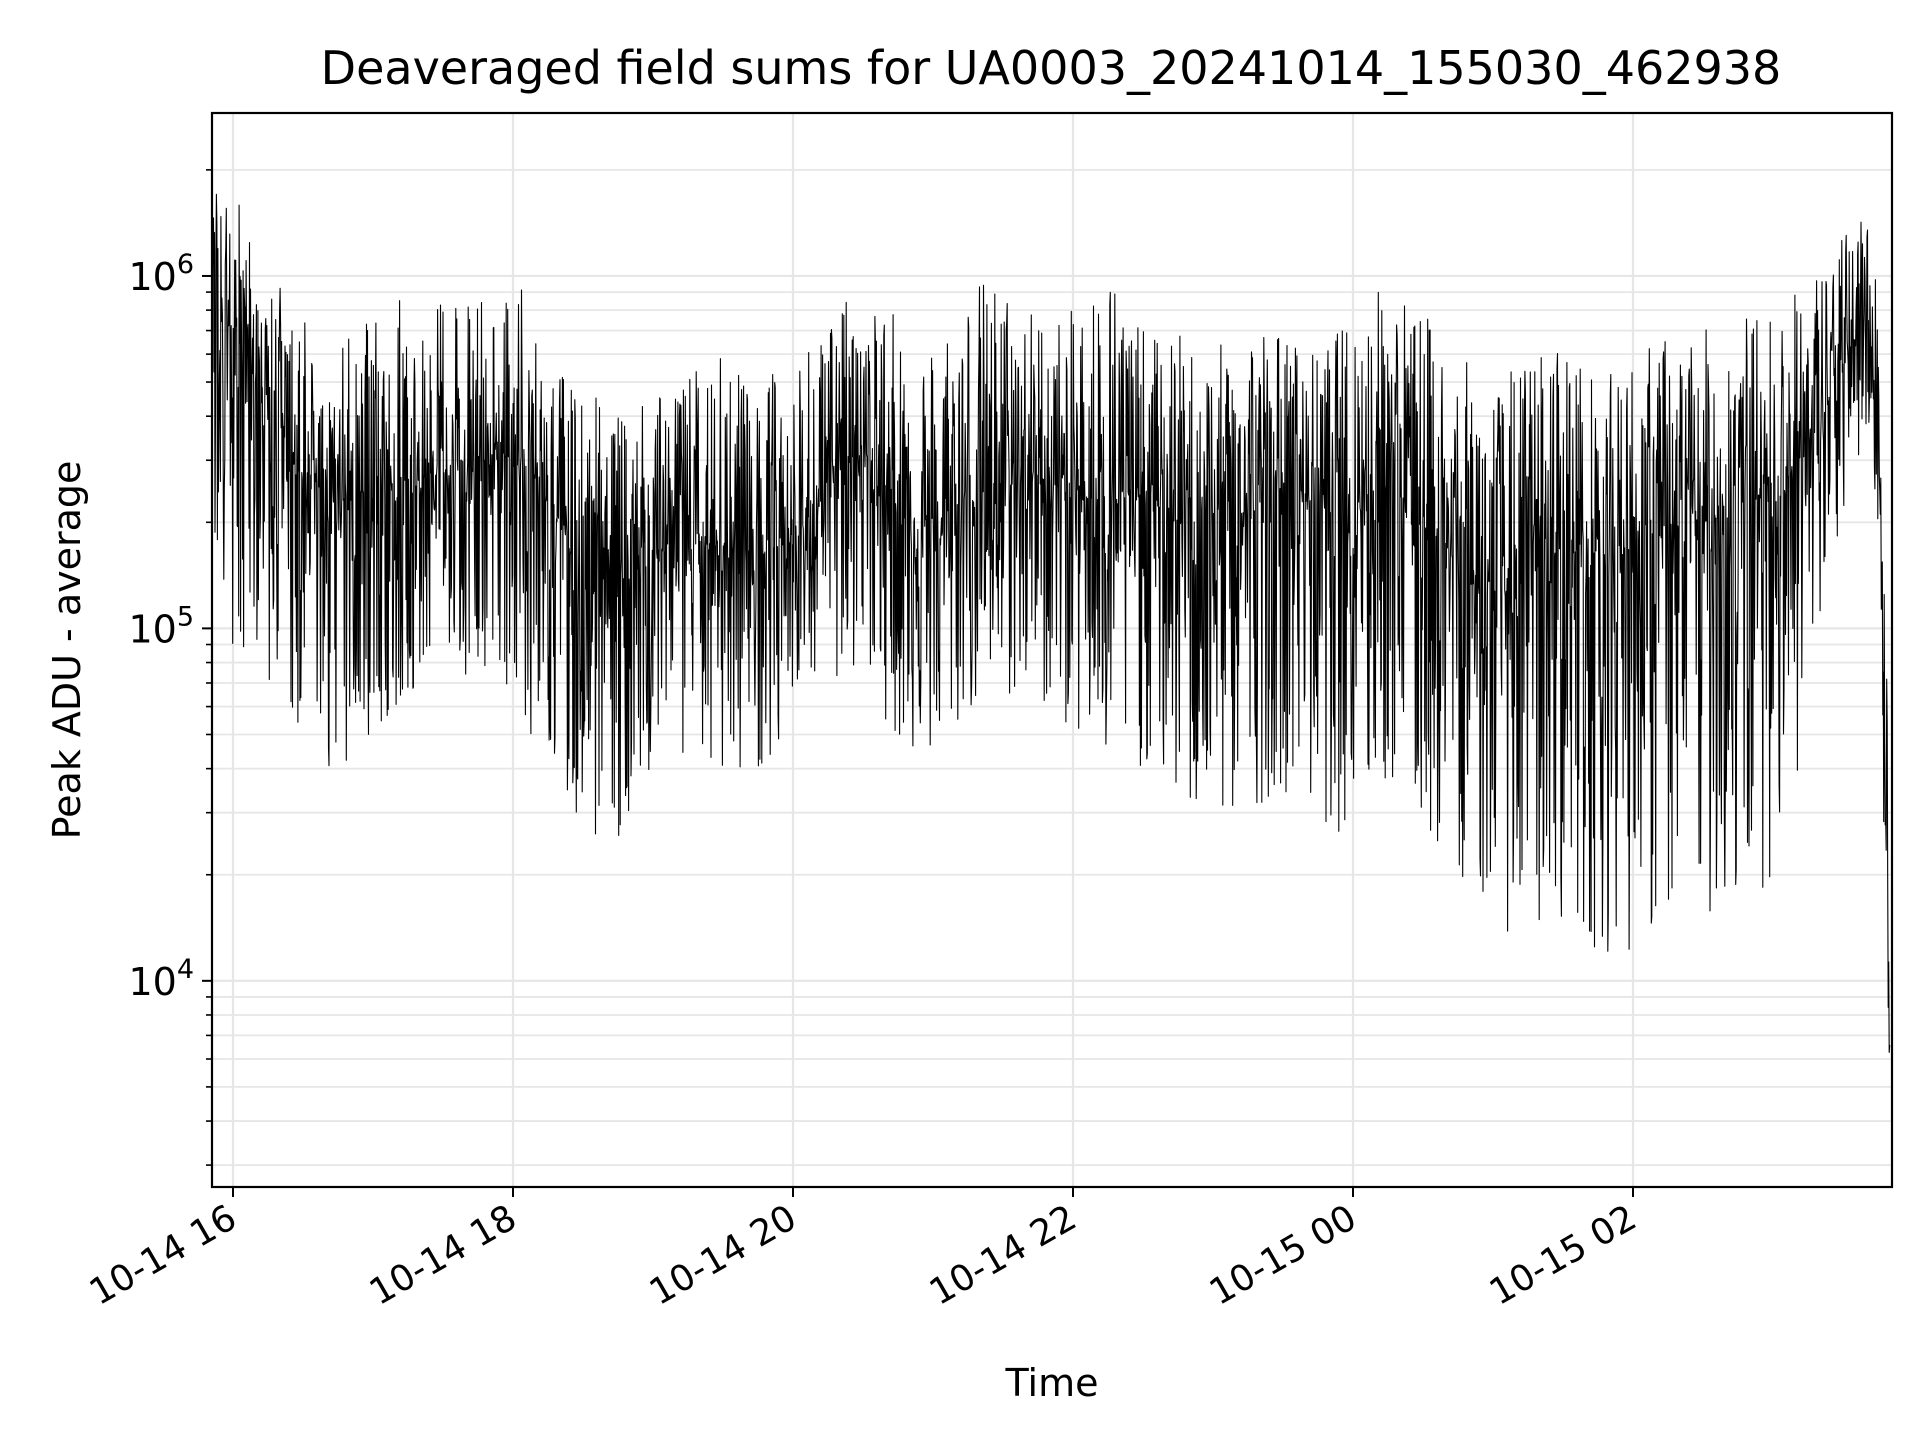  Describe the element at coordinates (170, 667) in the screenshot. I see `y-axis: 104 105 106` at that location.